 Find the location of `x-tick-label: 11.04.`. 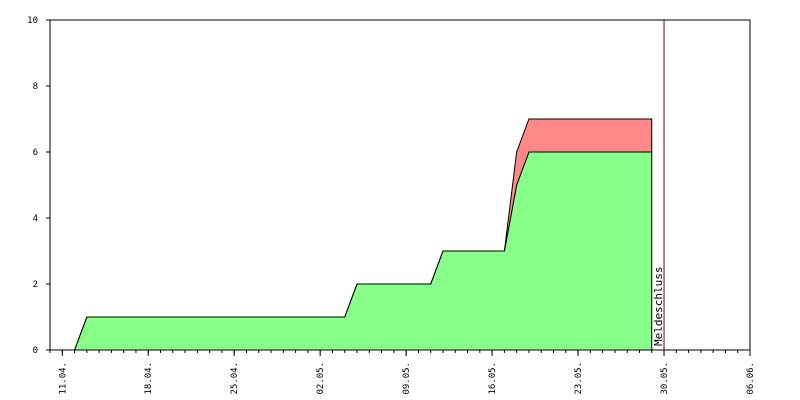

x-tick-label: 11.04. is located at coordinates (63, 378).